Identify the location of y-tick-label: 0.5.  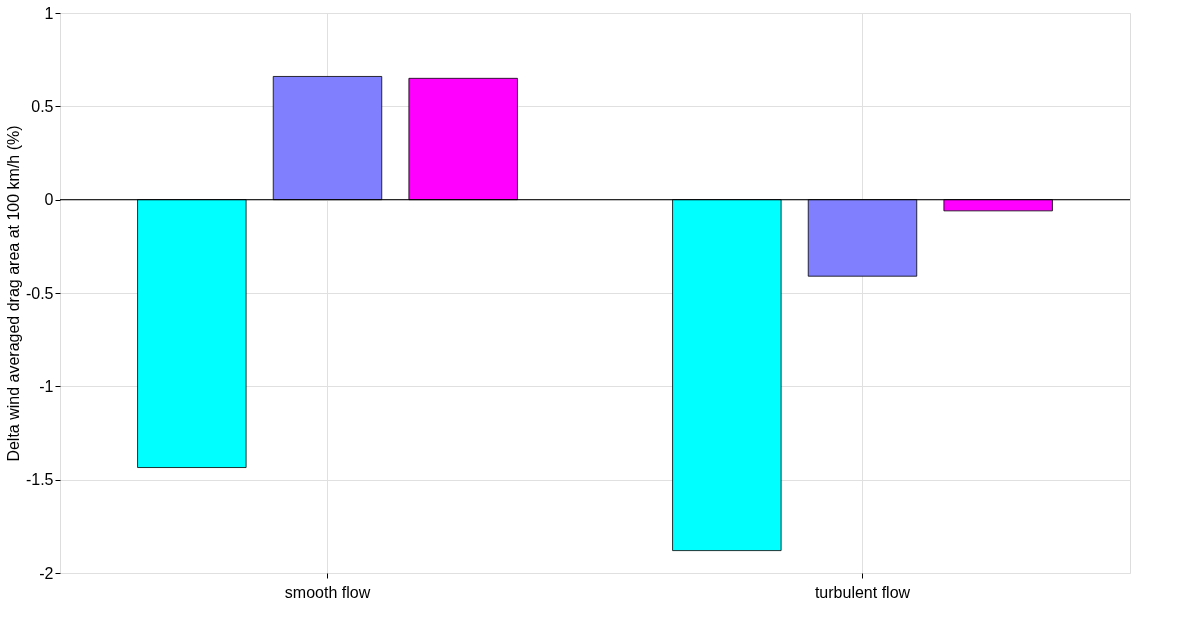
(42, 106).